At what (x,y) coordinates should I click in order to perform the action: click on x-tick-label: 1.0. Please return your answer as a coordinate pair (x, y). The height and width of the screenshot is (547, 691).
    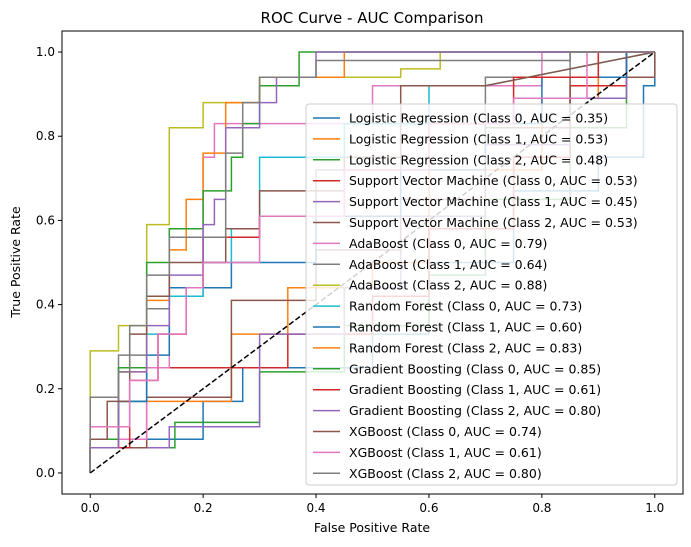
    Looking at the image, I should click on (654, 508).